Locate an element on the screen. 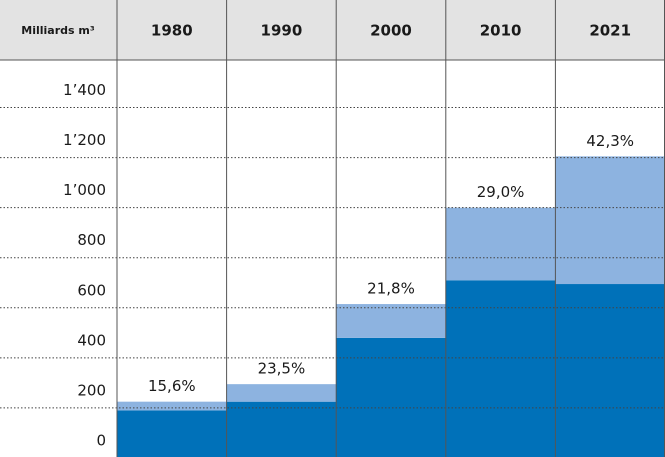  bar-annotation: 21,8% is located at coordinates (391, 289).